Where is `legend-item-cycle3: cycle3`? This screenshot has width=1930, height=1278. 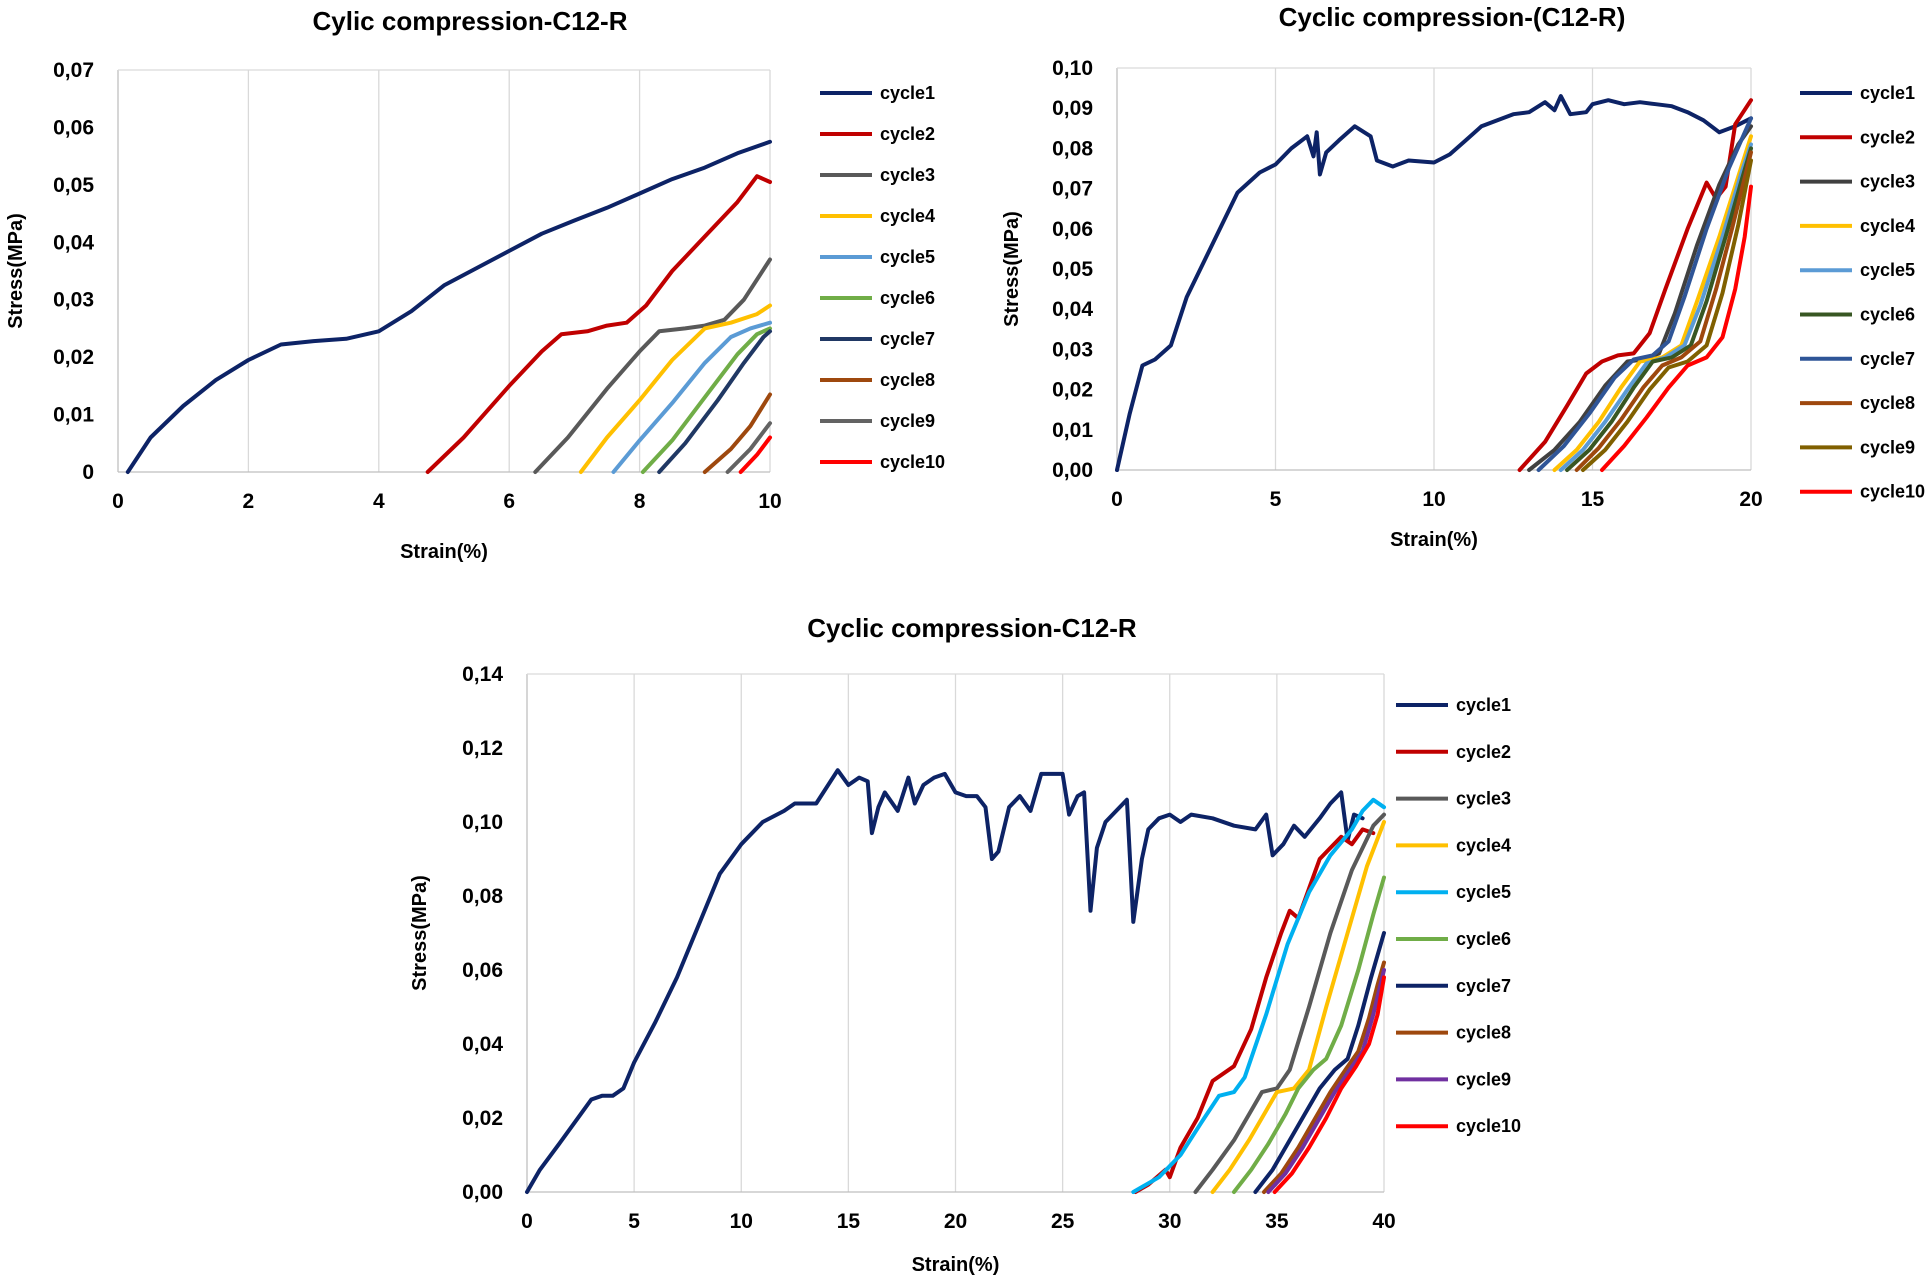 legend-item-cycle3: cycle3 is located at coordinates (1857, 182).